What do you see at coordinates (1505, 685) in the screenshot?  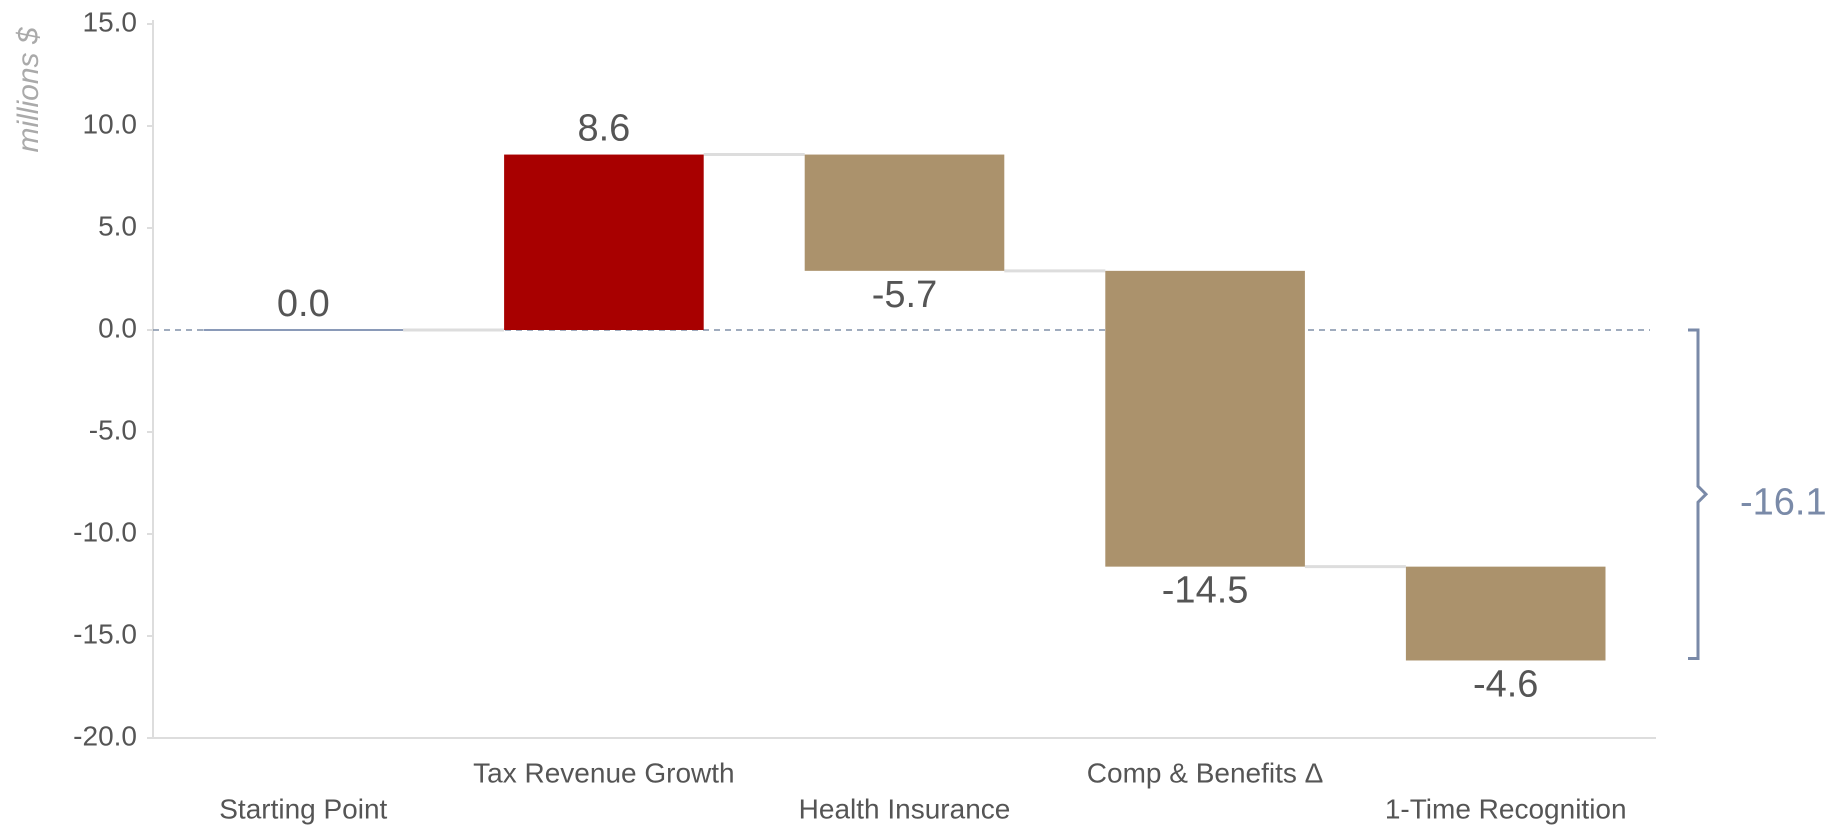 I see `value-label: -4.6` at bounding box center [1505, 685].